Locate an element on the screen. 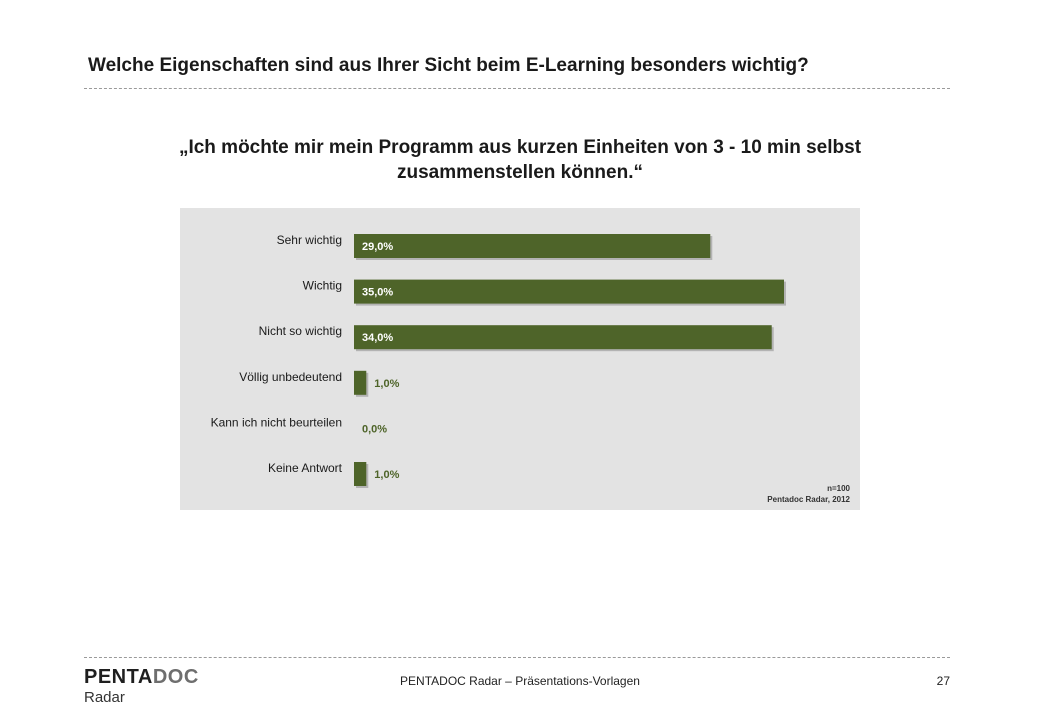  logo-wordmark: PENTADOC is located at coordinates (149, 677).